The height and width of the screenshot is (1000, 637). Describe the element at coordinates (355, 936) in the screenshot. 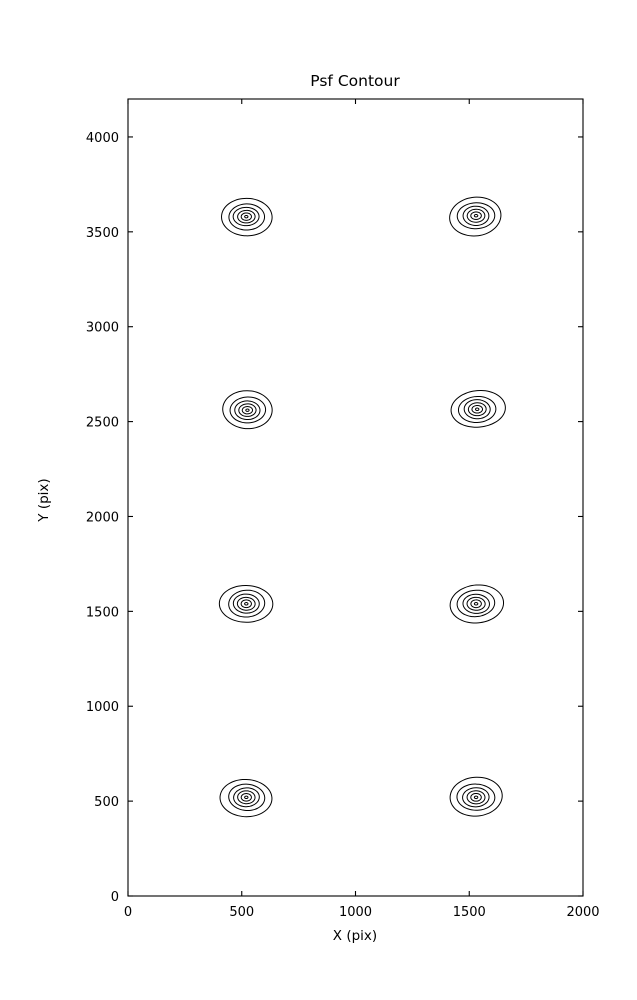

I see `x-axis-label: X (pix)` at that location.